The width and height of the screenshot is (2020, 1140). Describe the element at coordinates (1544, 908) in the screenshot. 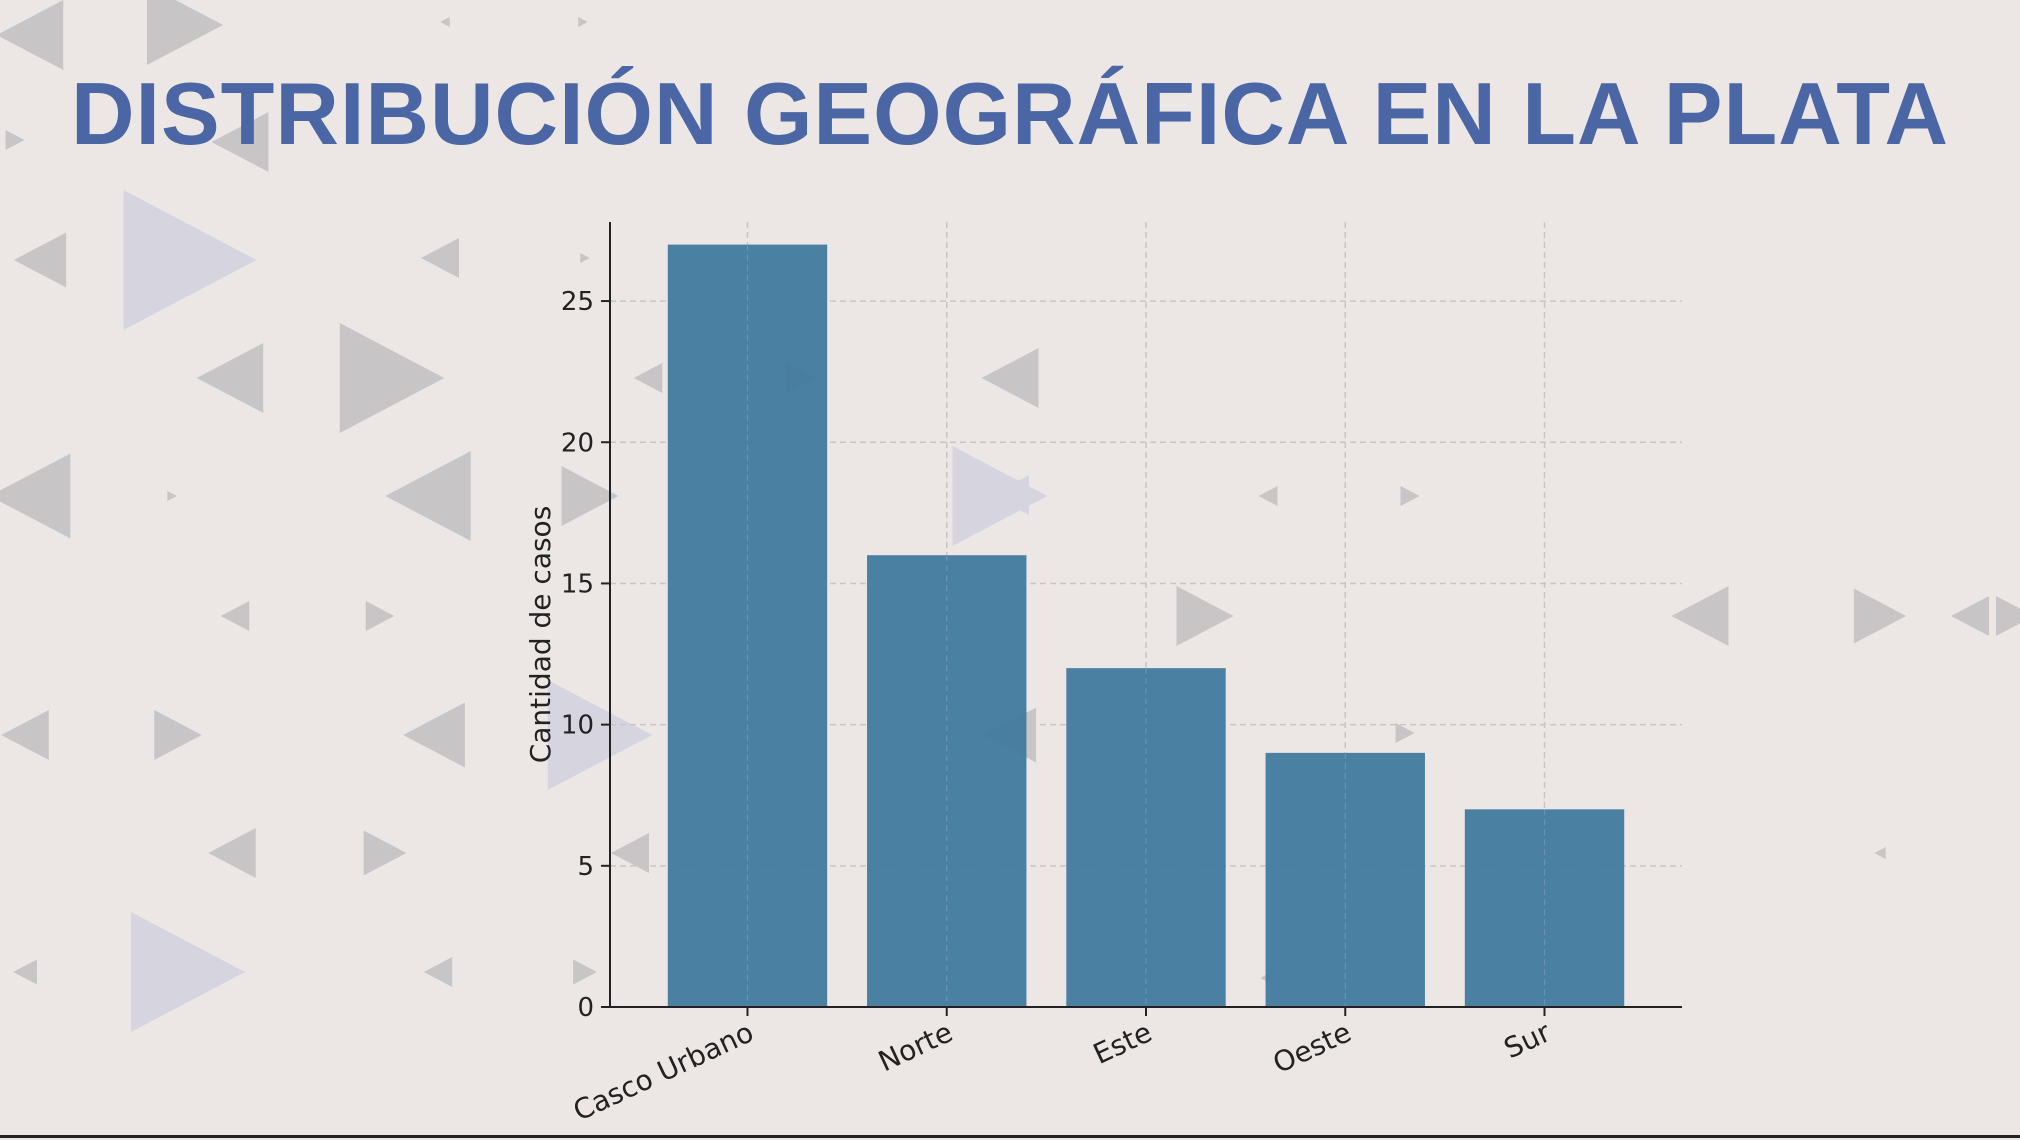

I see `bar-sur` at that location.